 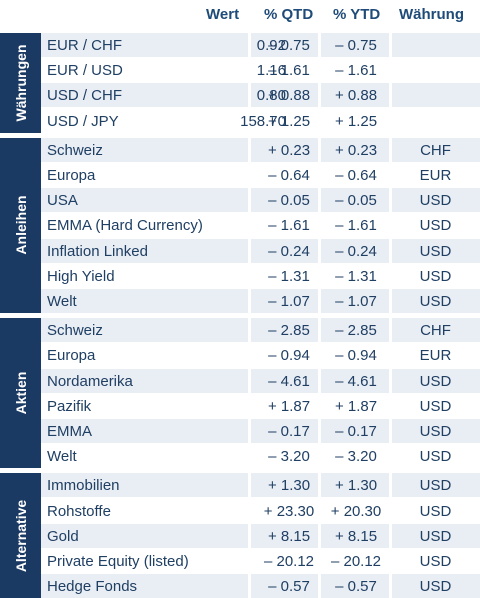 What do you see at coordinates (356, 121) in the screenshot?
I see `cell-ytd: + 1.25` at bounding box center [356, 121].